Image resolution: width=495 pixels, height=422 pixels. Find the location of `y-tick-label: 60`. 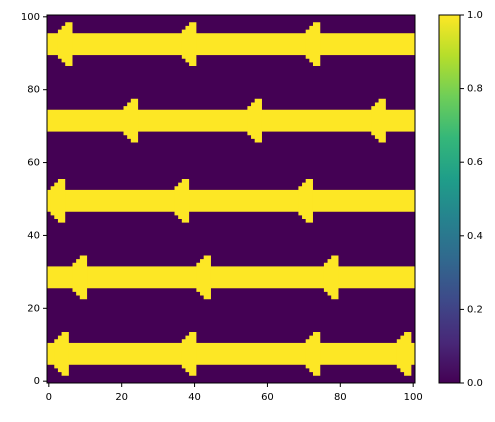

y-tick-label: 60 is located at coordinates (33, 163).